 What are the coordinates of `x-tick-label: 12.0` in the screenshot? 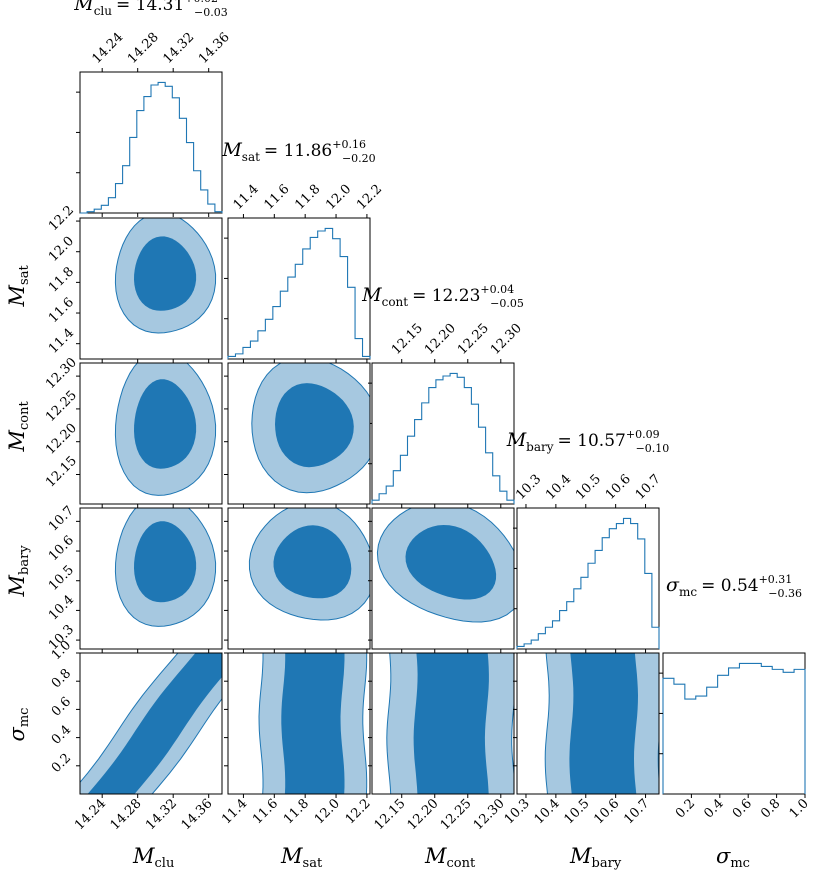 It's located at (327, 811).